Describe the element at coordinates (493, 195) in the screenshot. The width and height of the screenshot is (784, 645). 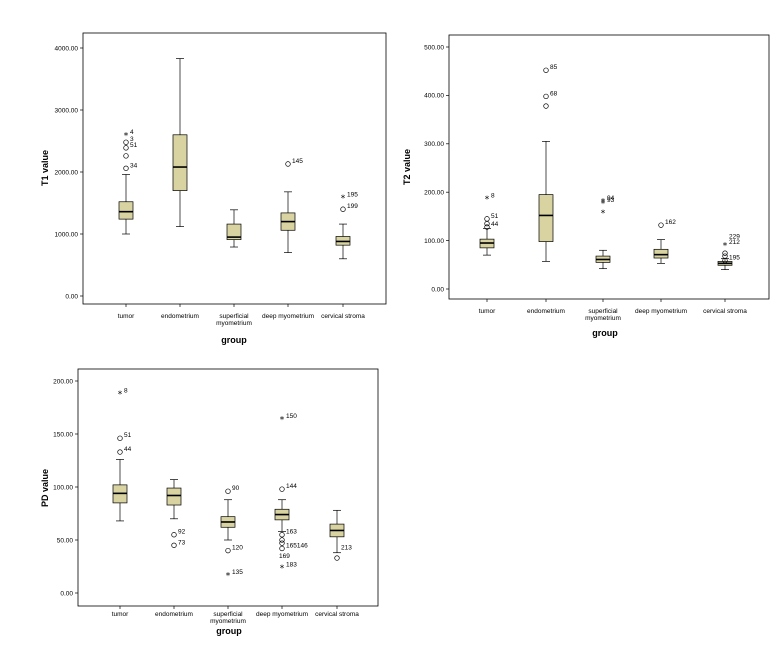
I see `t2-outlier-label: 8` at that location.